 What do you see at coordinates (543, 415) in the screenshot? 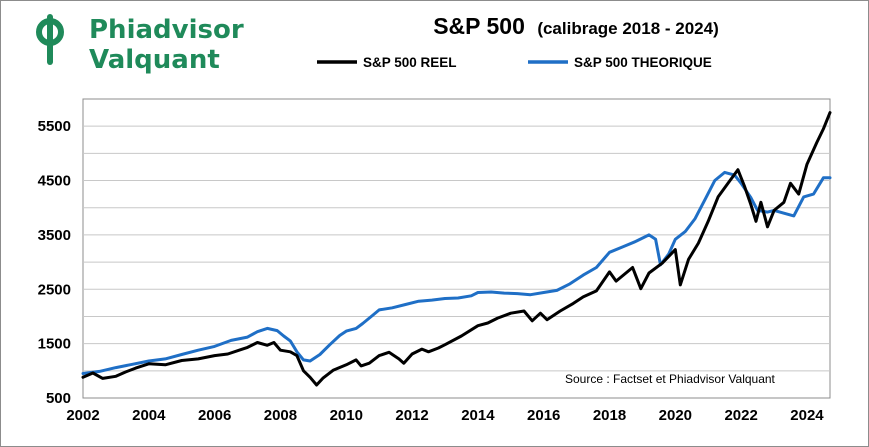
I see `x-tick-label-2016: 2016` at bounding box center [543, 415].